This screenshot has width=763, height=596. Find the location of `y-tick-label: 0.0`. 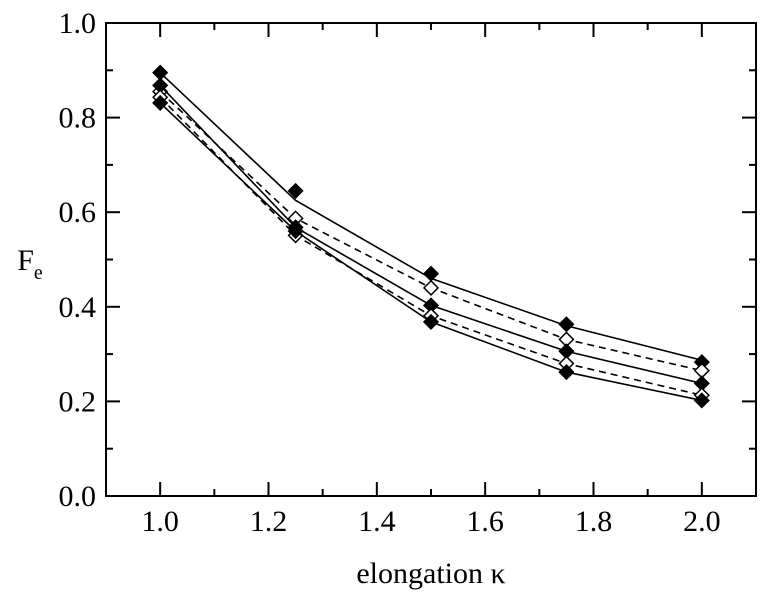

y-tick-label: 0.0 is located at coordinates (78, 496).